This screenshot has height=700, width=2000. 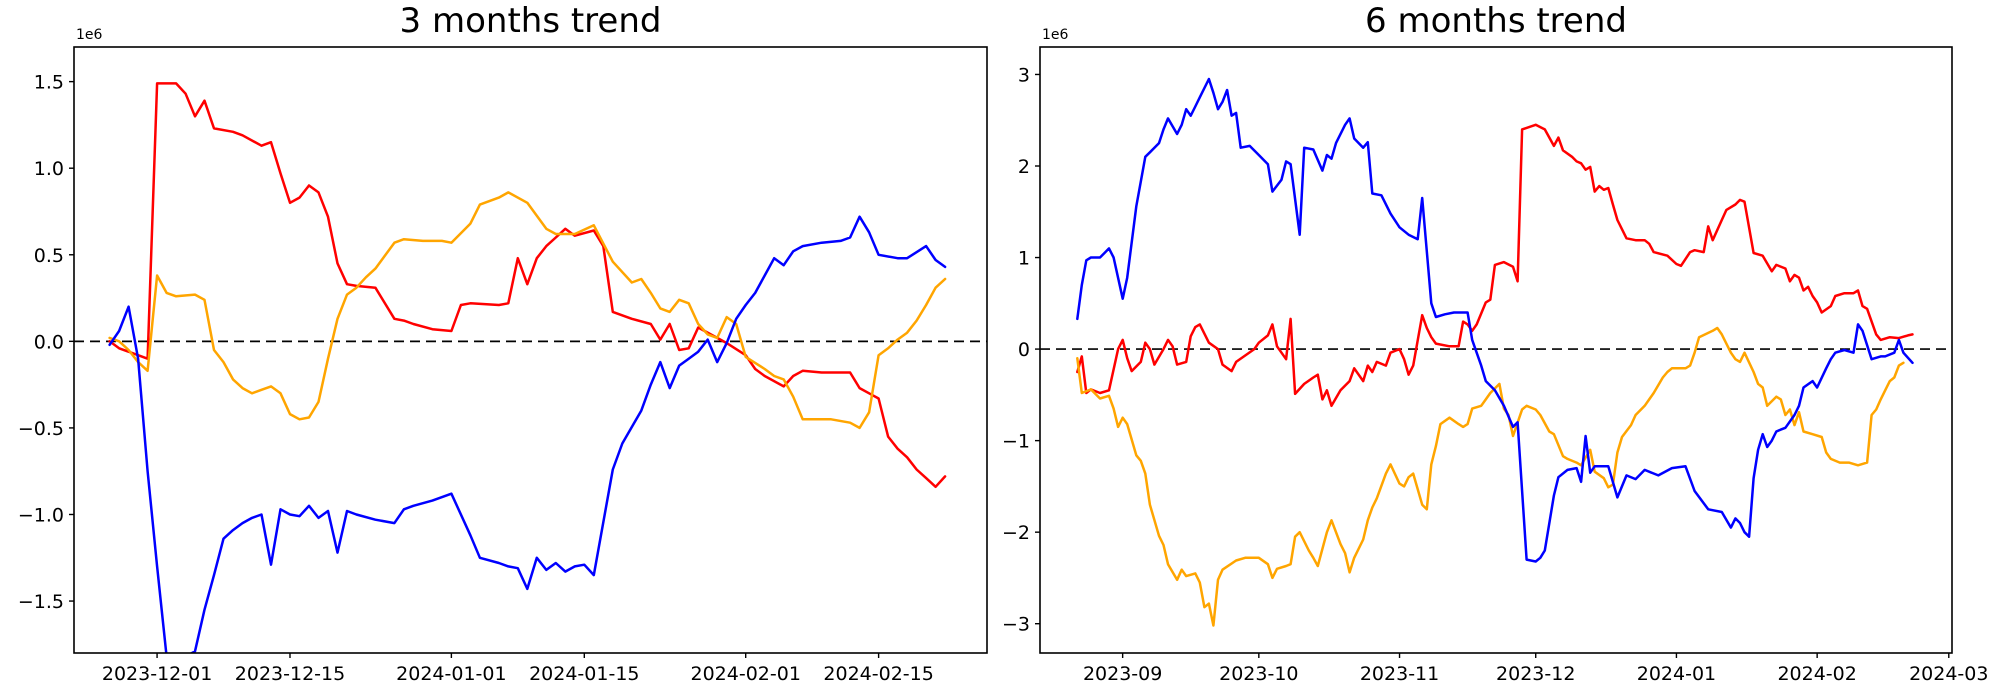 What do you see at coordinates (1016, 625) in the screenshot?
I see `y-tick-label: −3` at bounding box center [1016, 625].